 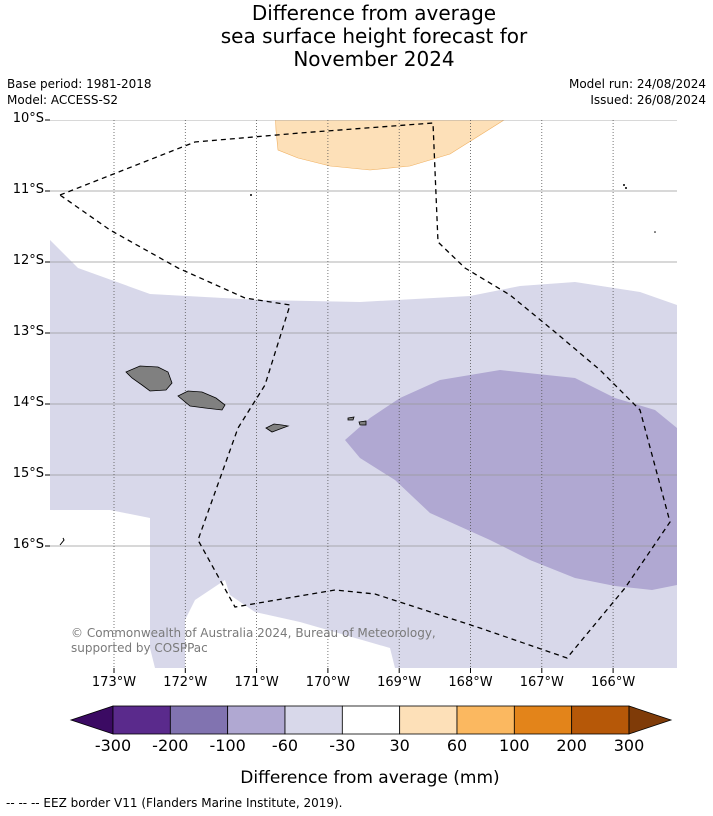 I want to click on island-manua, so click(x=357, y=421).